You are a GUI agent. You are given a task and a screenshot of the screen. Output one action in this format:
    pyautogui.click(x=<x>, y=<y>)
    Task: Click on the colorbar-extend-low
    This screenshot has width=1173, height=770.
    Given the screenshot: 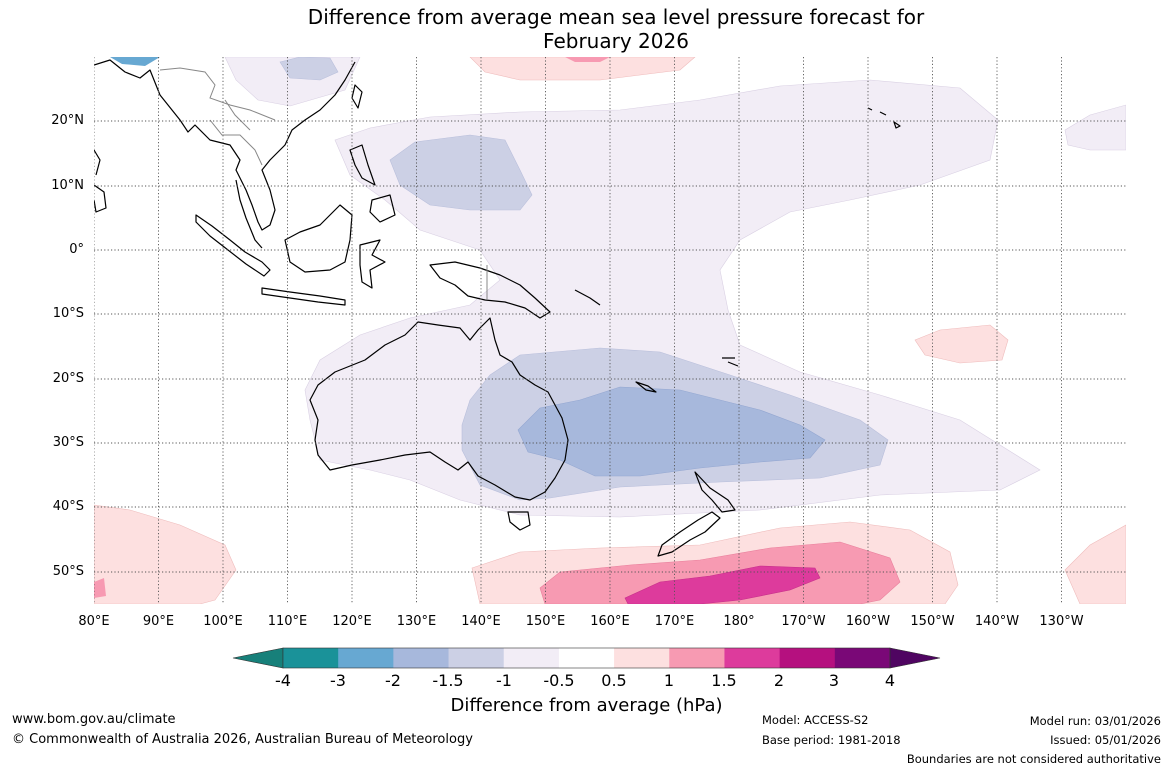 What is the action you would take?
    pyautogui.click(x=258, y=658)
    